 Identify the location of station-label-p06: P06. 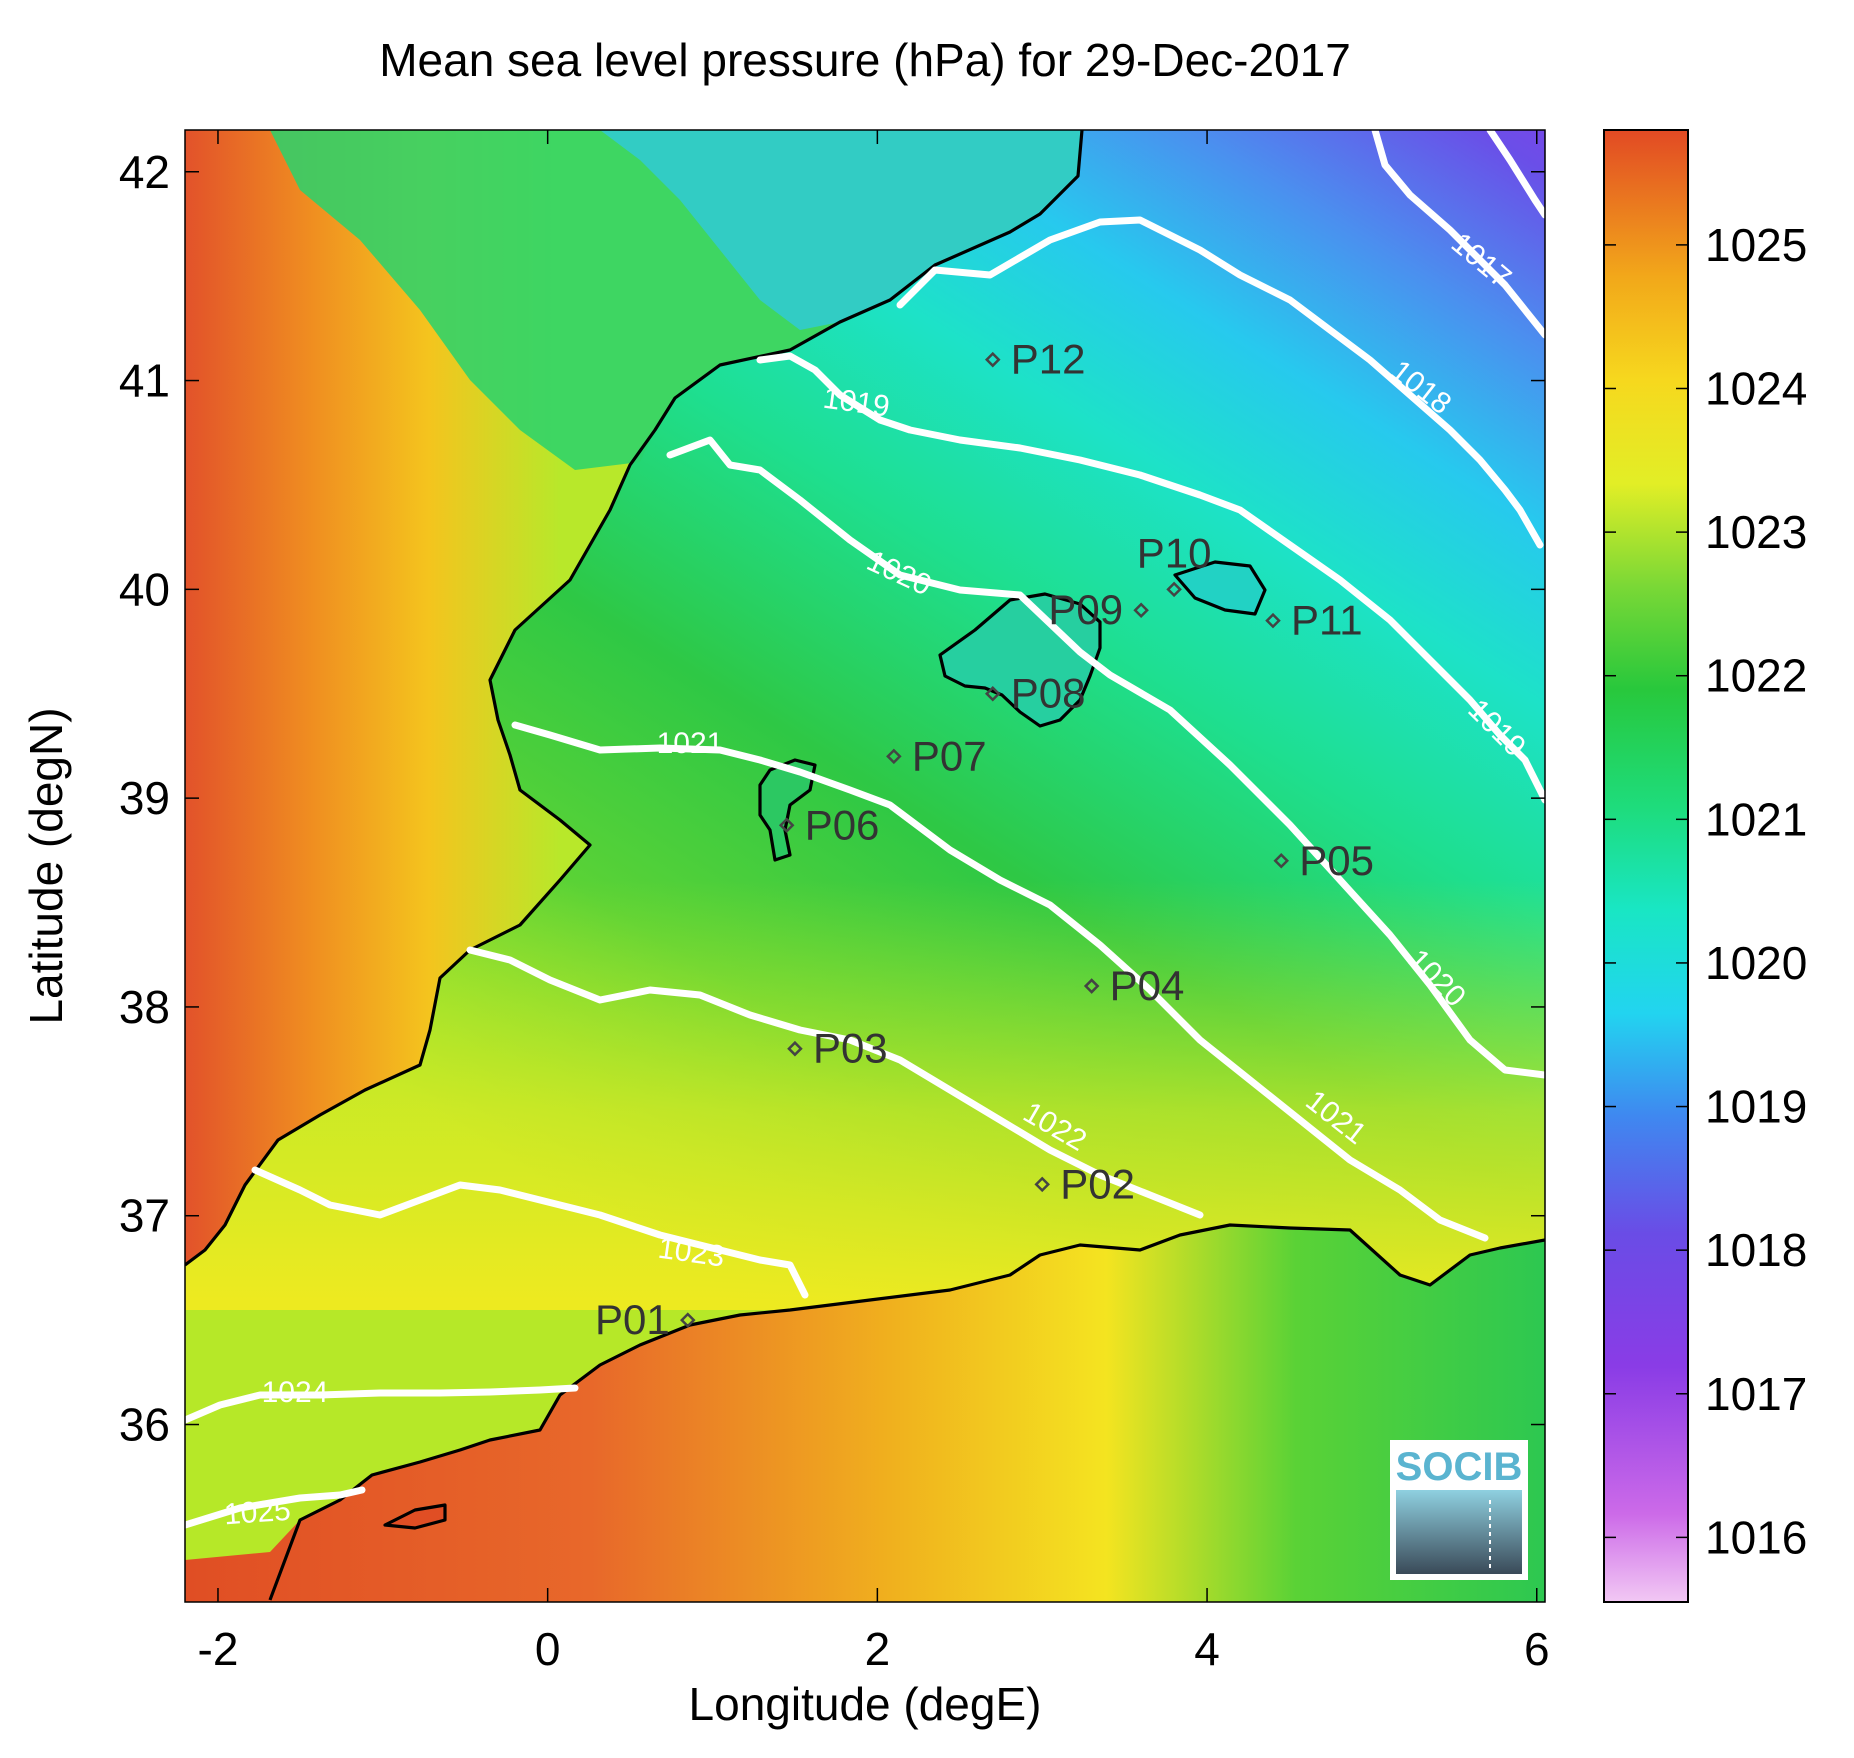
(842, 824).